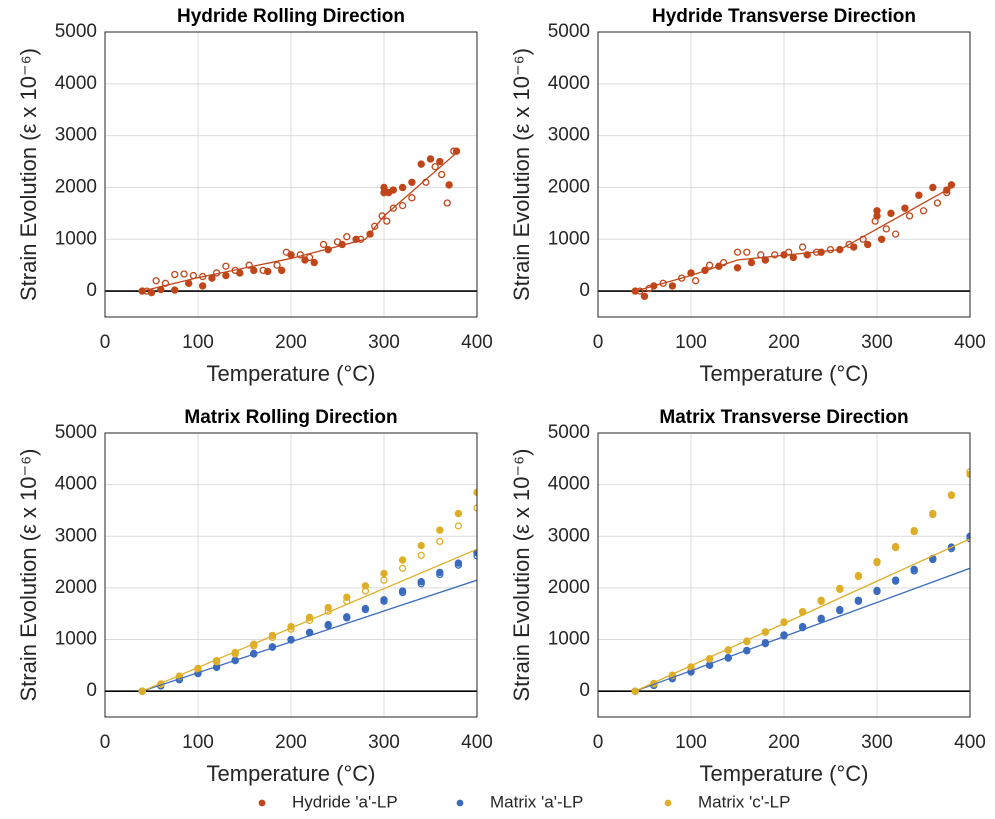  What do you see at coordinates (290, 417) in the screenshot?
I see `chart-title: Matrix Rolling Direction` at bounding box center [290, 417].